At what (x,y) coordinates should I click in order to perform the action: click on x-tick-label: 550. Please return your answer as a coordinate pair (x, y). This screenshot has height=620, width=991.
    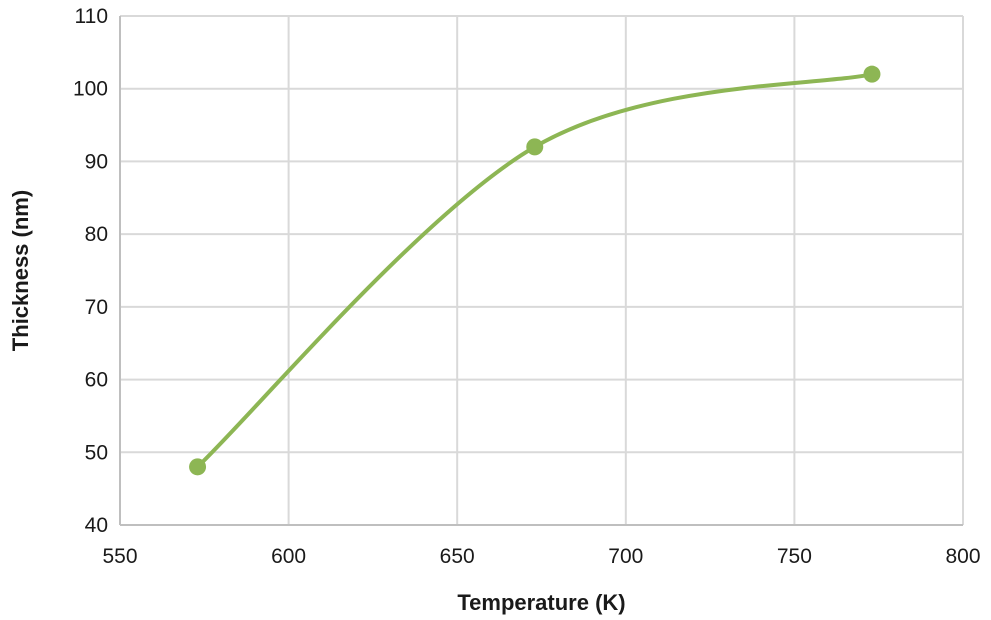
    Looking at the image, I should click on (119, 556).